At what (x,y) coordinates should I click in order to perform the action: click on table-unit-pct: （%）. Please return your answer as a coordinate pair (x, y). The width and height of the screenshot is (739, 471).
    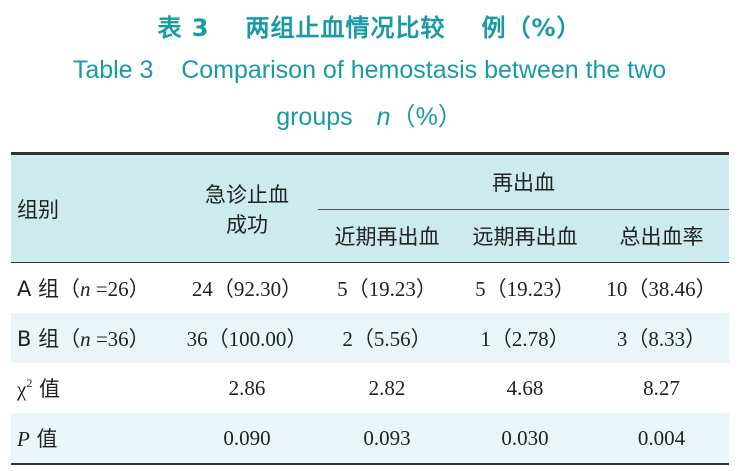
    Looking at the image, I should click on (426, 117).